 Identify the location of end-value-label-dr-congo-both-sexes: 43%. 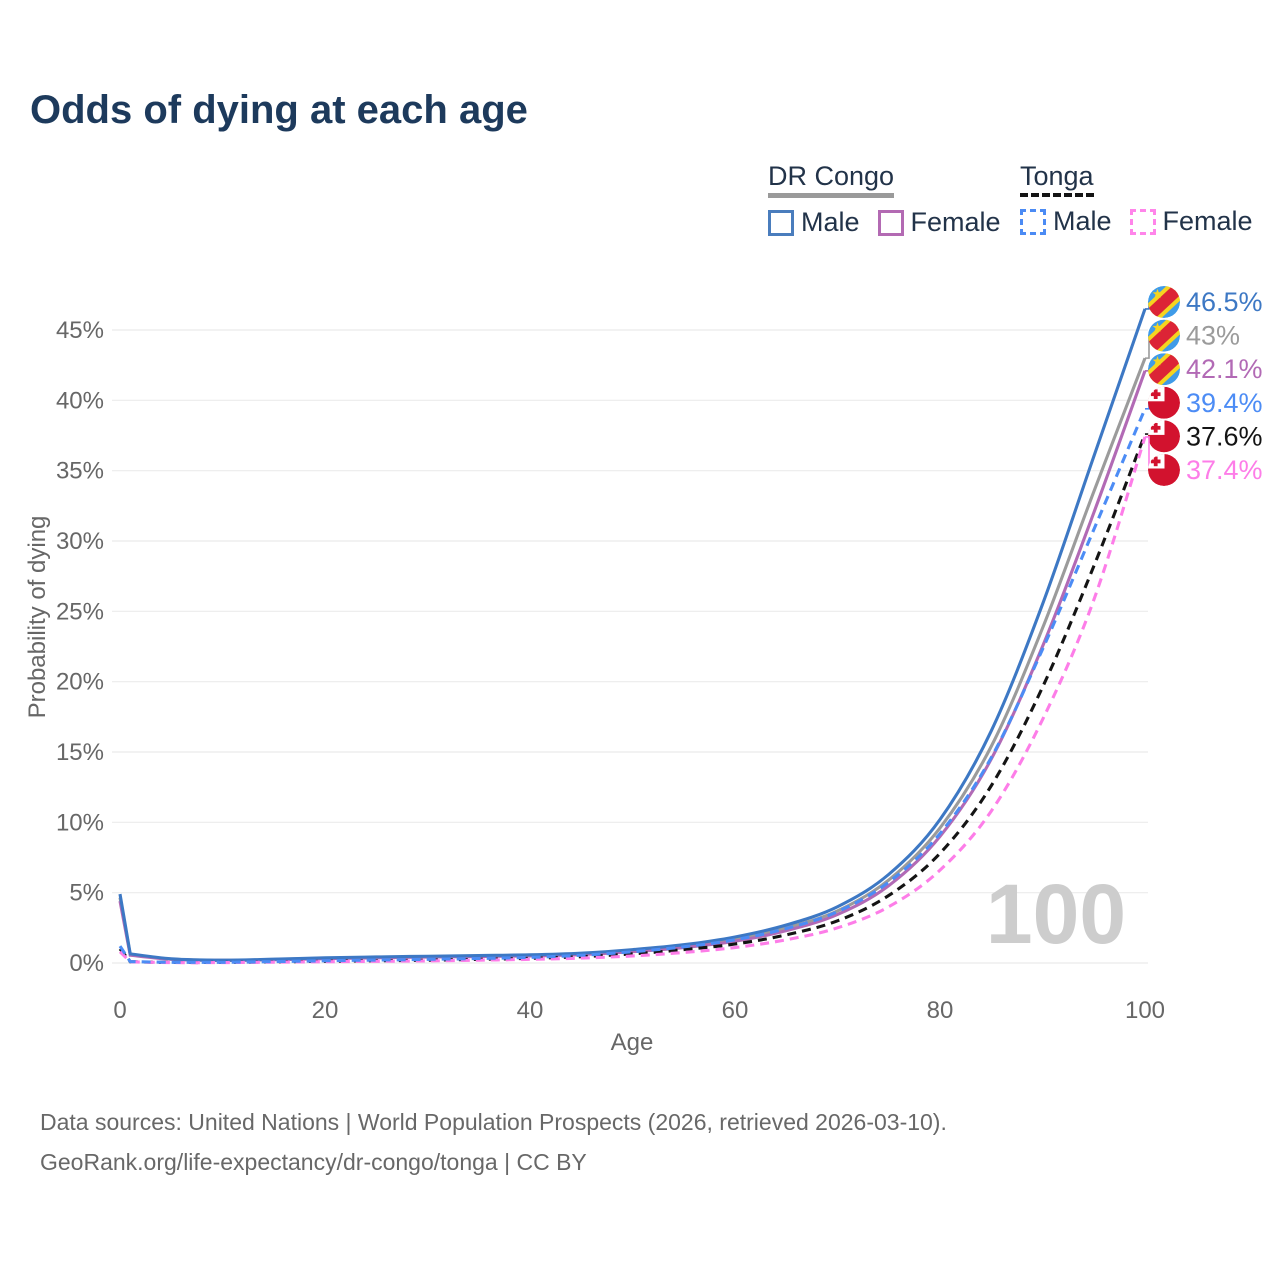
(1213, 336).